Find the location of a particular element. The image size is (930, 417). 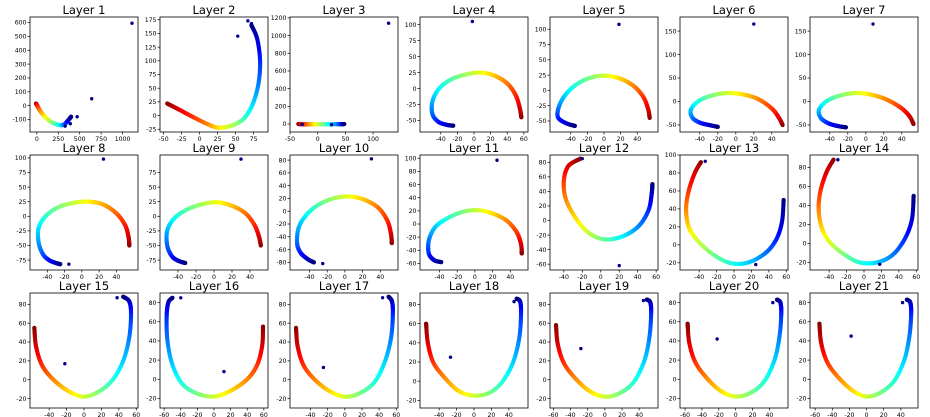

panel-layer-14: Layer 14 -40 -20 0 20 40 60 -20 0 20 40 60 80 is located at coordinates (858, 211).